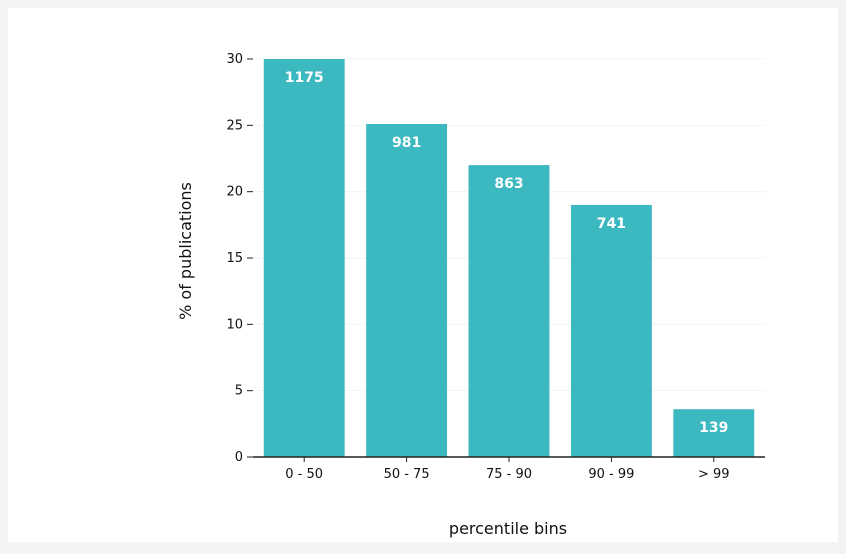  What do you see at coordinates (185, 251) in the screenshot?
I see `y-axis-title: % of publications` at bounding box center [185, 251].